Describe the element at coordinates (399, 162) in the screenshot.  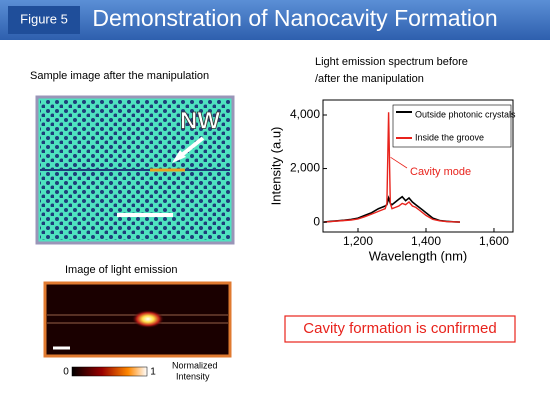
I see `annotation-leader` at that location.